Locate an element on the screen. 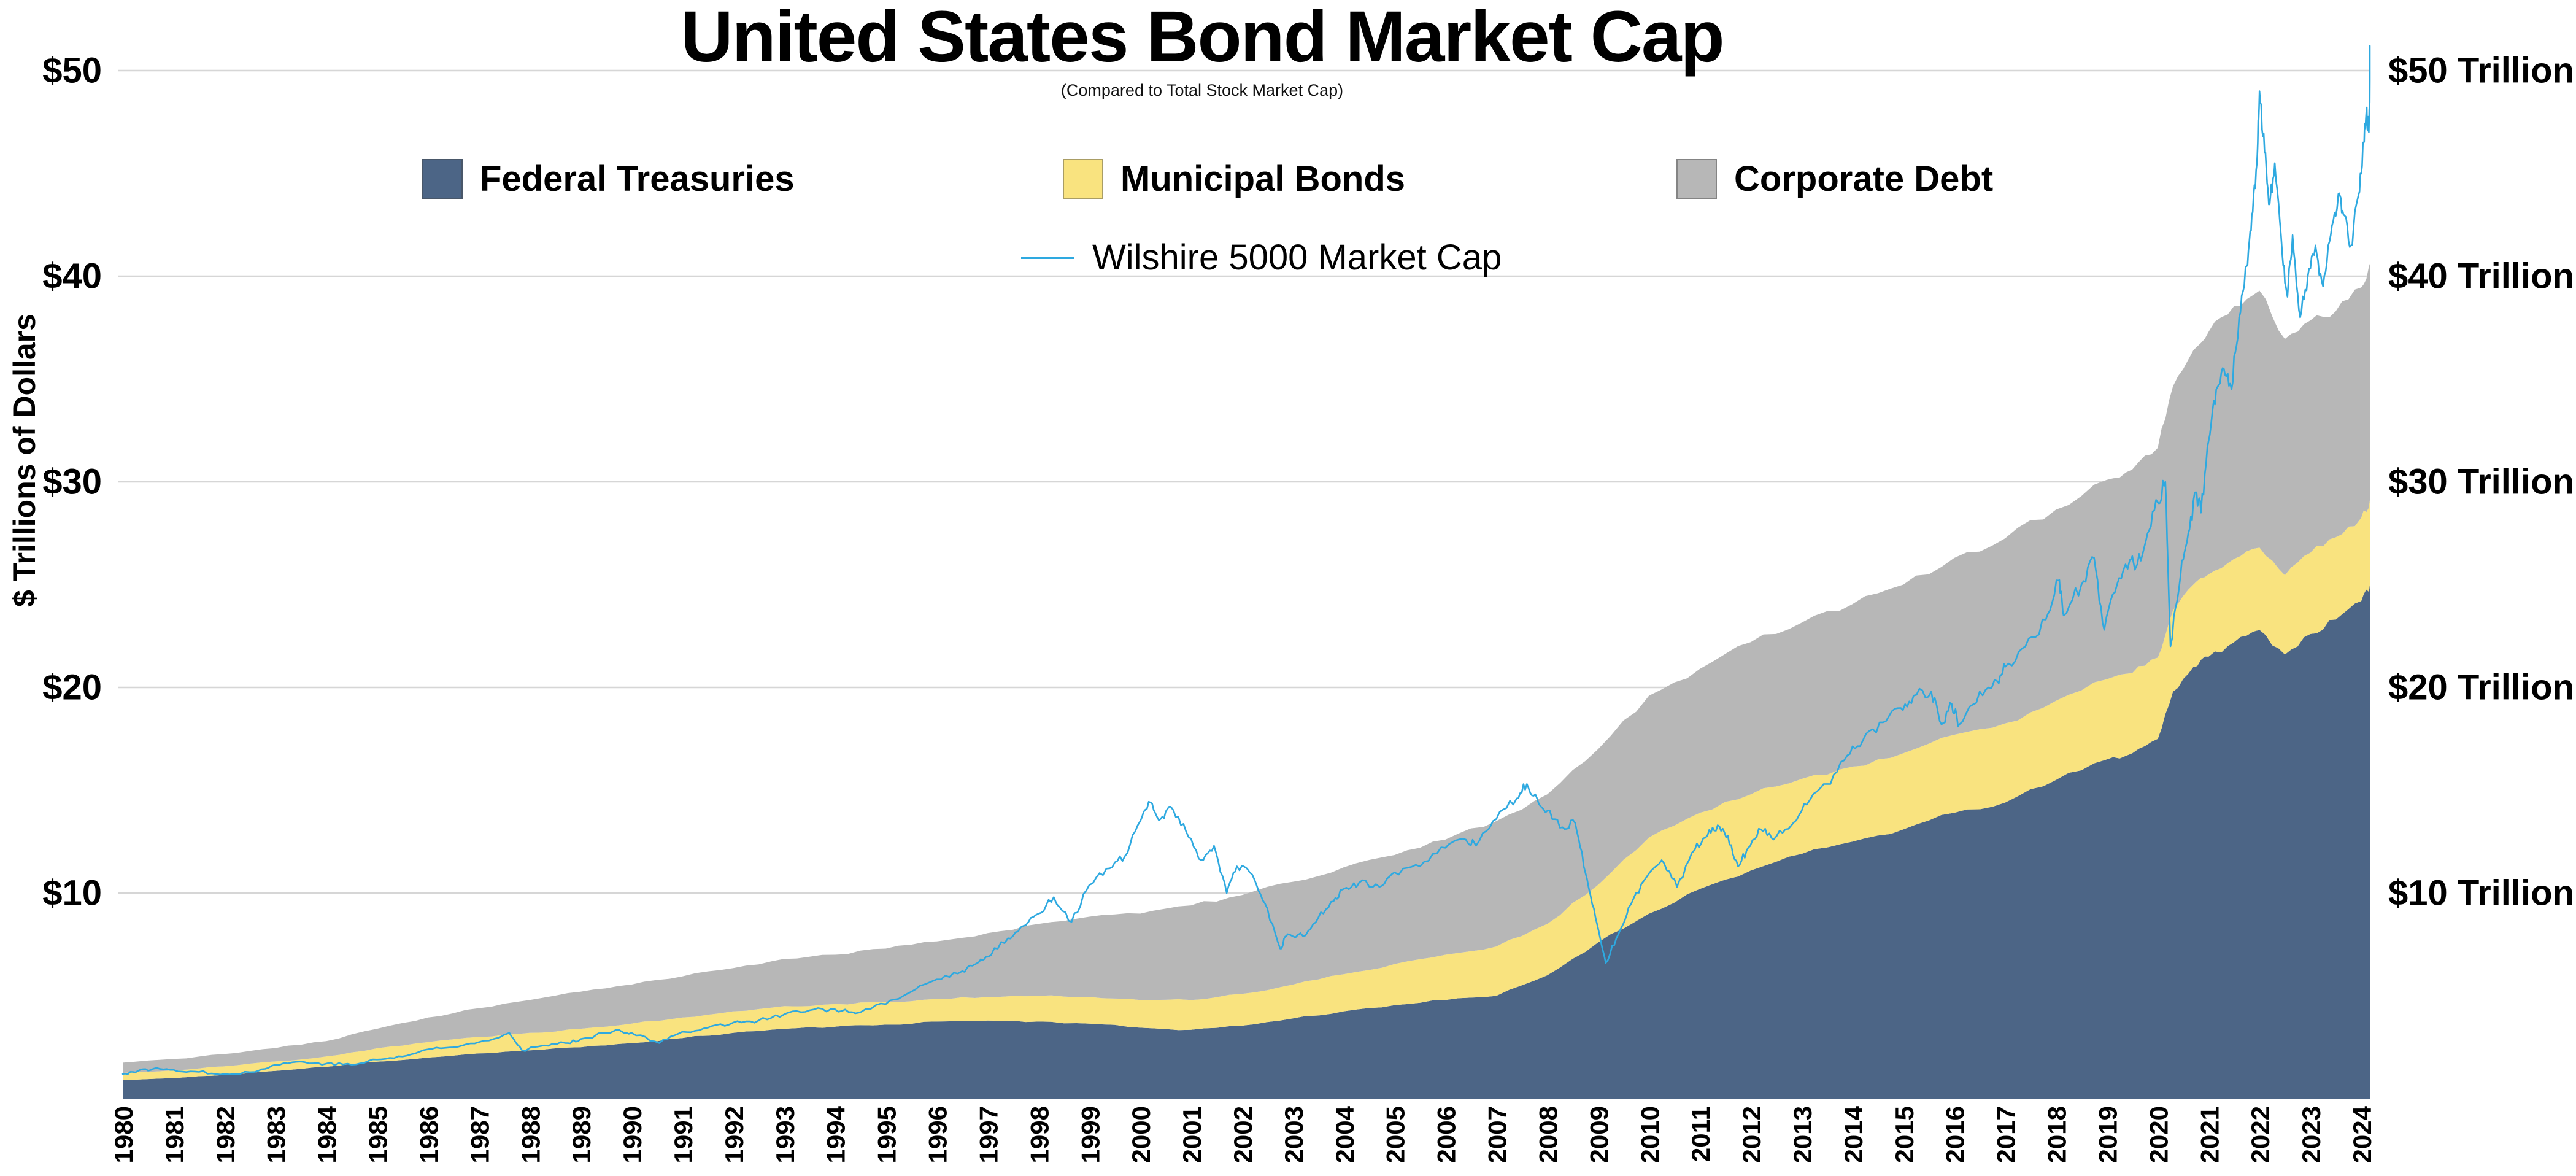 The image size is (2576, 1176). x-tick-year: 1998 is located at coordinates (1039, 1134).